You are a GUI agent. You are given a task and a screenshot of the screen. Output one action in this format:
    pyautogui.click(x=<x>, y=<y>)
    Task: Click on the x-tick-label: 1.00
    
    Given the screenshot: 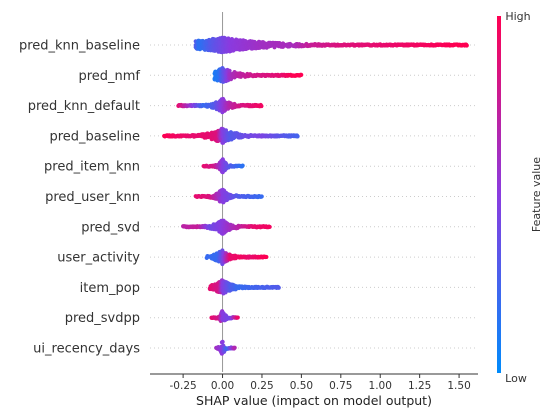 What is the action you would take?
    pyautogui.click(x=380, y=386)
    